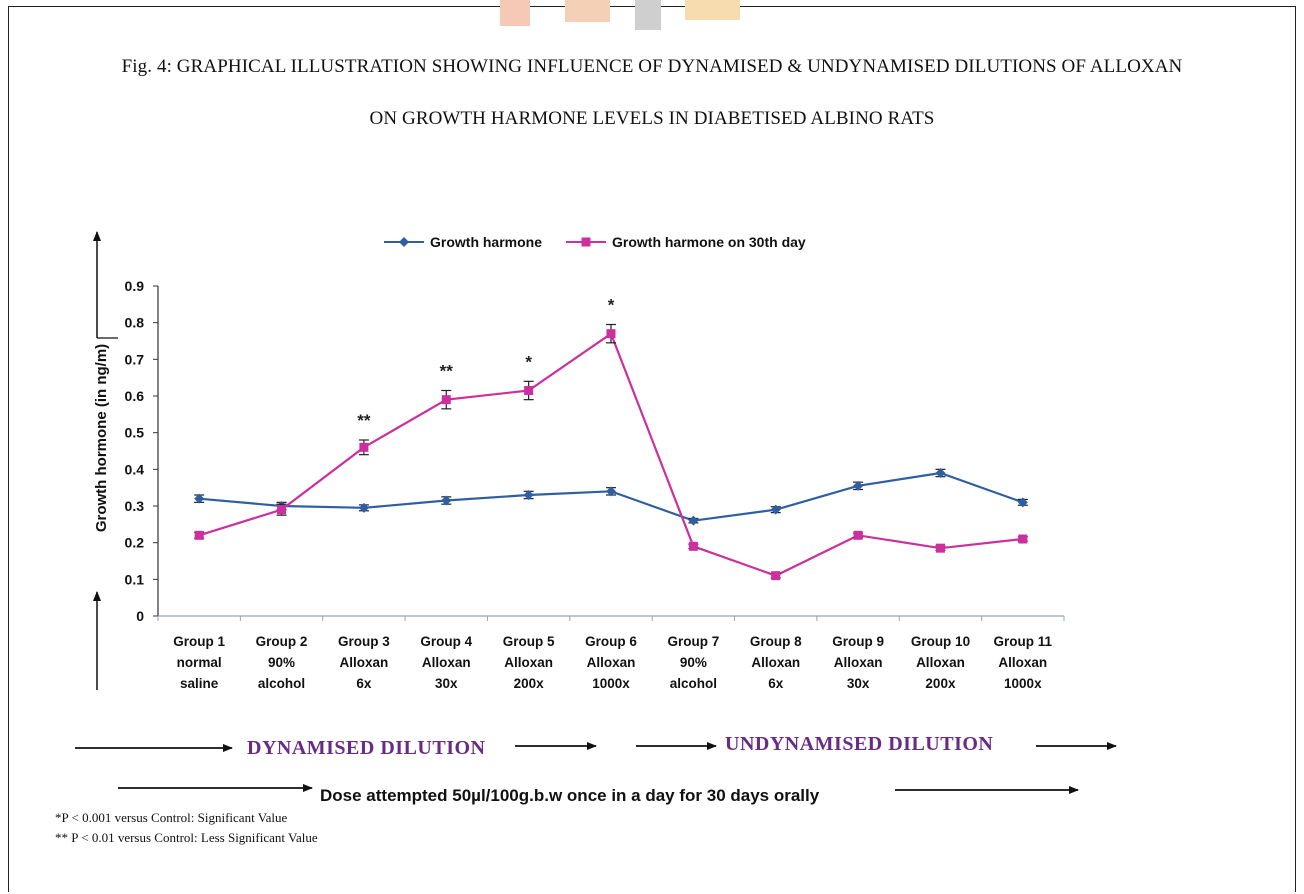 The image size is (1304, 894). What do you see at coordinates (135, 323) in the screenshot?
I see `y-tick-label: 0.8` at bounding box center [135, 323].